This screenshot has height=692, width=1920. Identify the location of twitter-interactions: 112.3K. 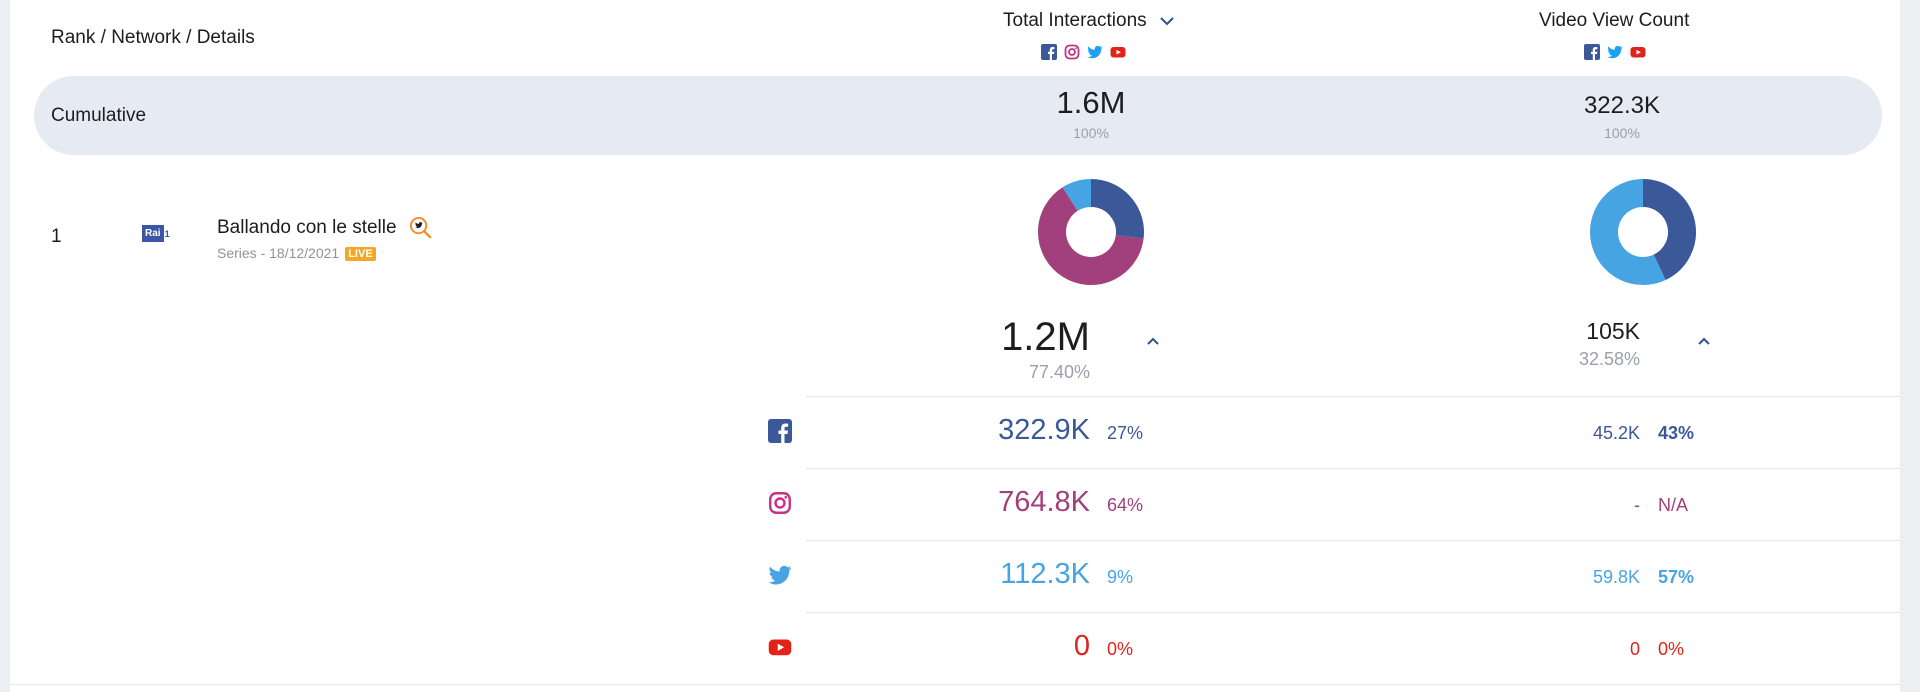
(1045, 574).